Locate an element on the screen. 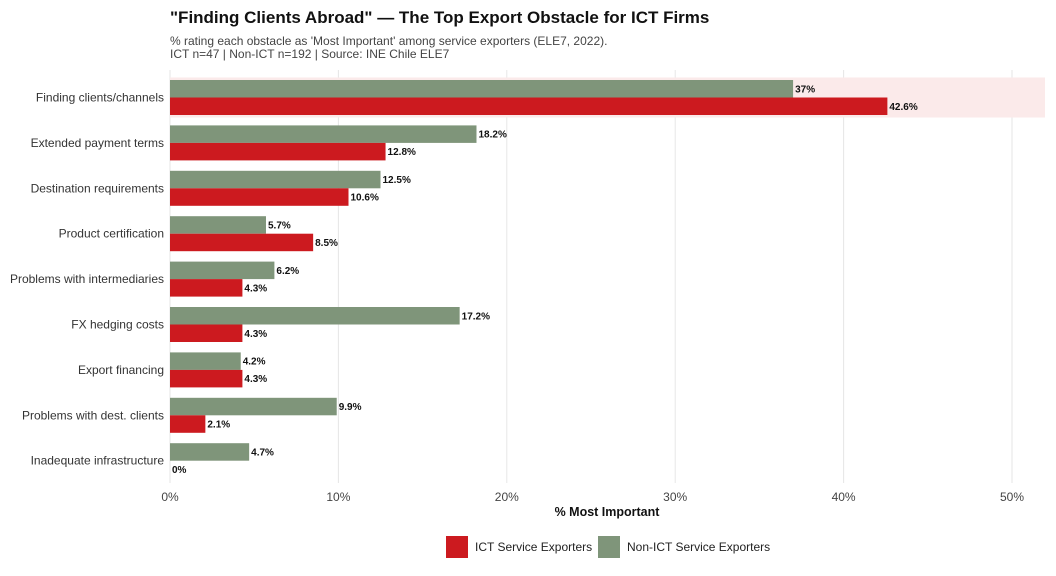 The image size is (1056, 576). legend-label-ict: ICT Service Exporters is located at coordinates (534, 547).